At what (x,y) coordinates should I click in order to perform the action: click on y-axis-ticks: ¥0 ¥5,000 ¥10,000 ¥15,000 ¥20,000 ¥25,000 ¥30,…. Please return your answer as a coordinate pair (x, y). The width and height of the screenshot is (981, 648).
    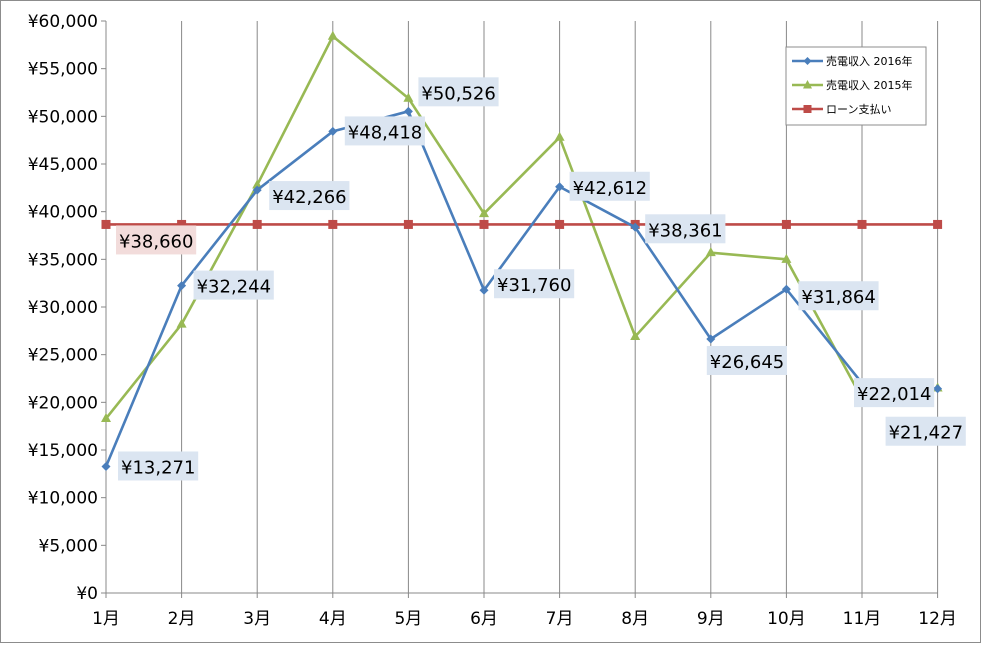
    Looking at the image, I should click on (67, 308).